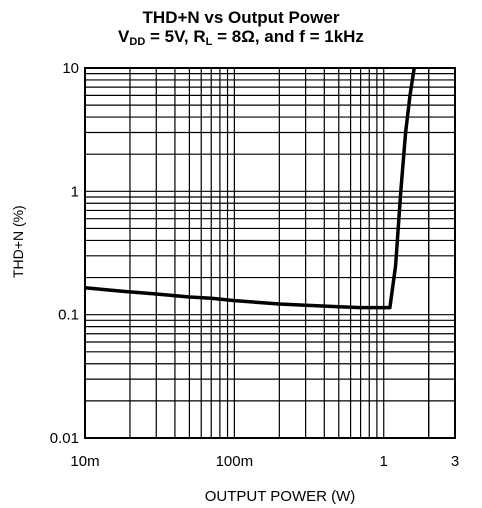 The height and width of the screenshot is (508, 482). I want to click on subtitle-text: V, so click(124, 36).